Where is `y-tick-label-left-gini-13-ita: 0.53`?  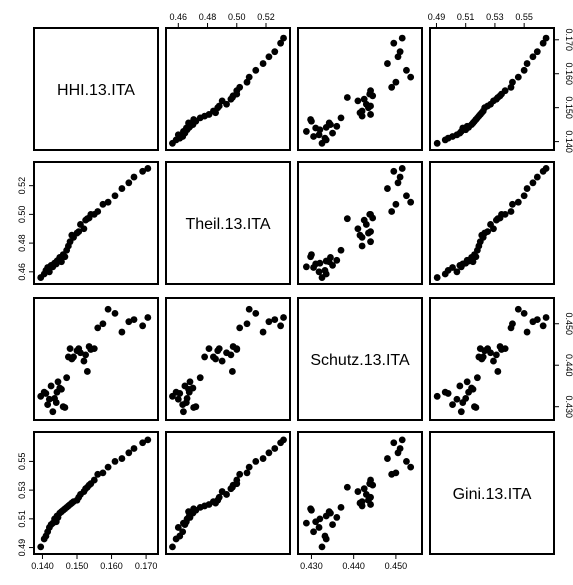
y-tick-label-left-gini-13-ita: 0.53 is located at coordinates (22, 490).